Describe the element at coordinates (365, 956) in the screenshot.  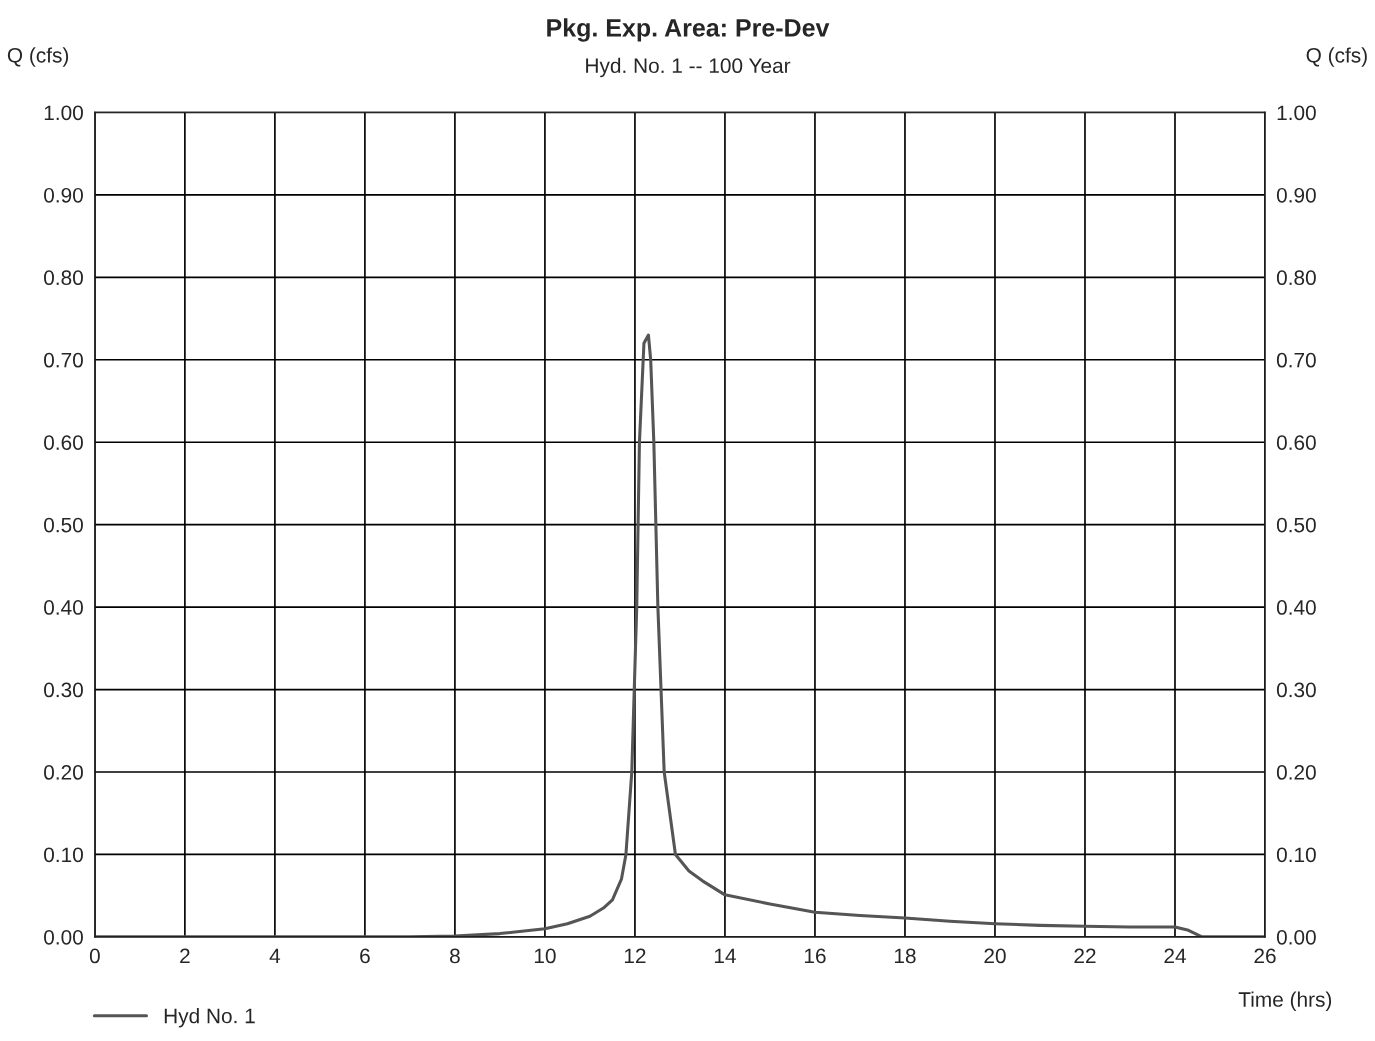
I see `x-tick-label: 6` at that location.